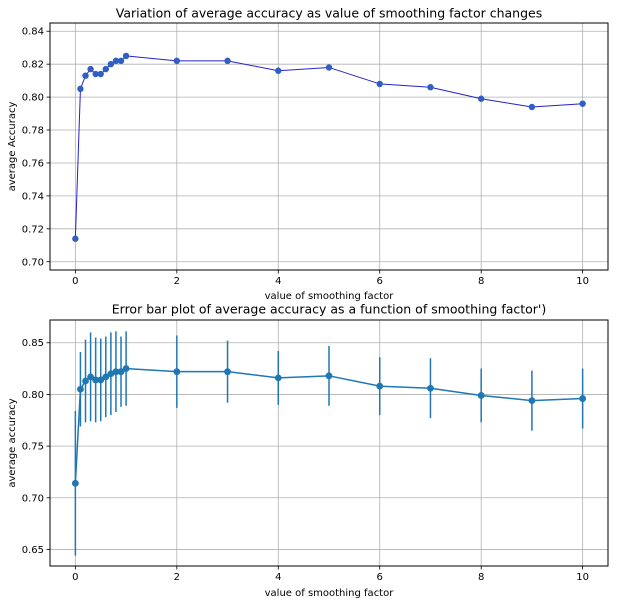 This screenshot has height=604, width=619. I want to click on y-tick-label: 0.78, so click(33, 131).